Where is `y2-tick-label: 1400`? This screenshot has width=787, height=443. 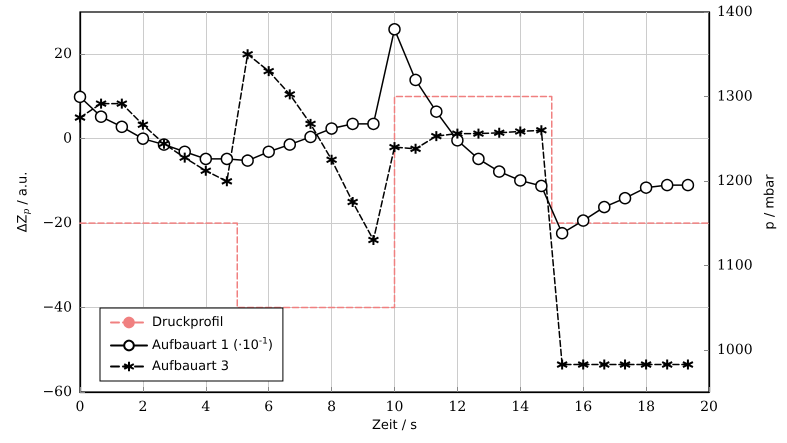
y2-tick-label: 1400 is located at coordinates (735, 12).